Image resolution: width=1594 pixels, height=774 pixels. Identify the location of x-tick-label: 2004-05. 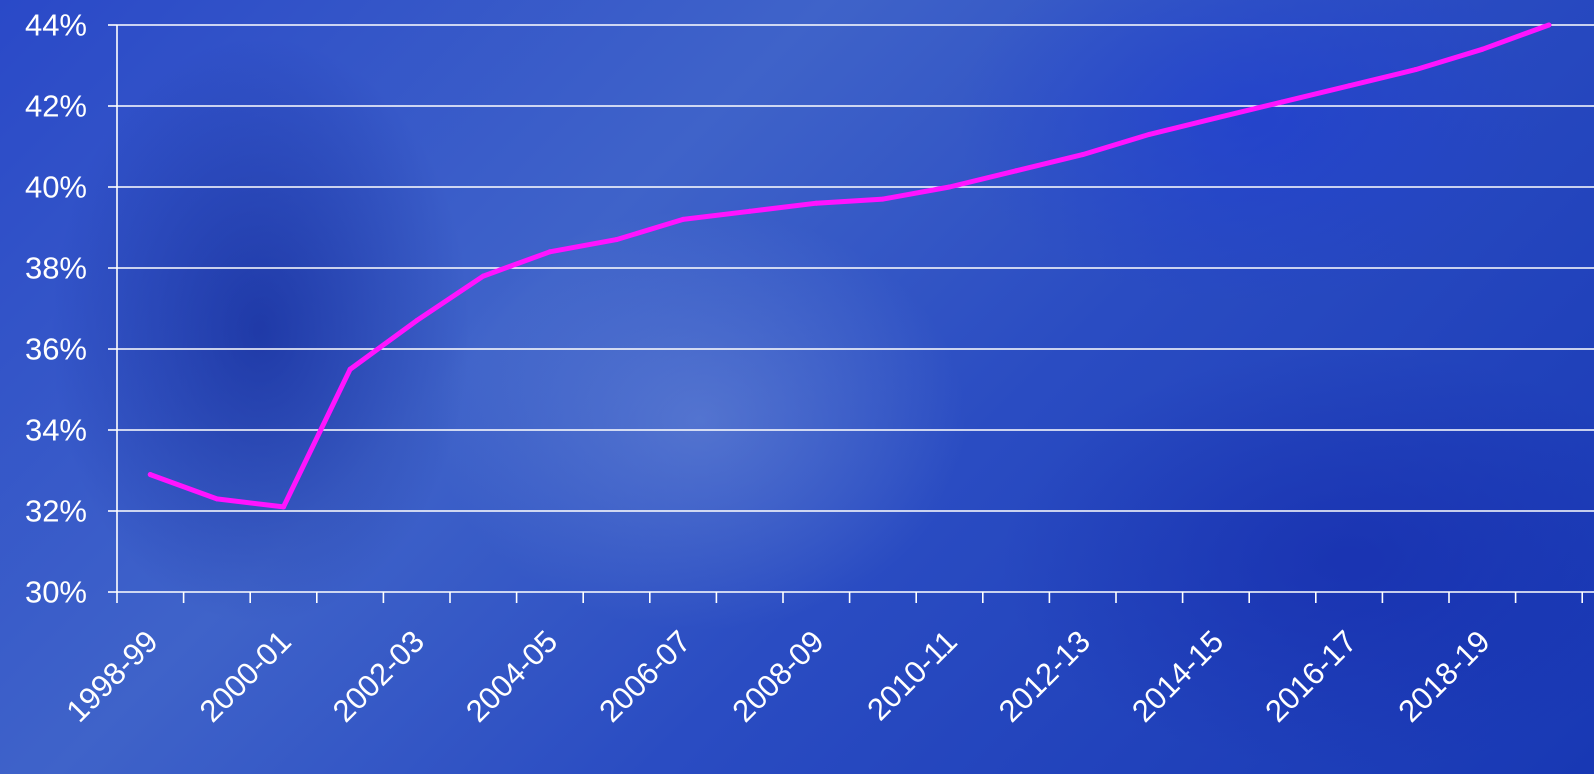
(511, 676).